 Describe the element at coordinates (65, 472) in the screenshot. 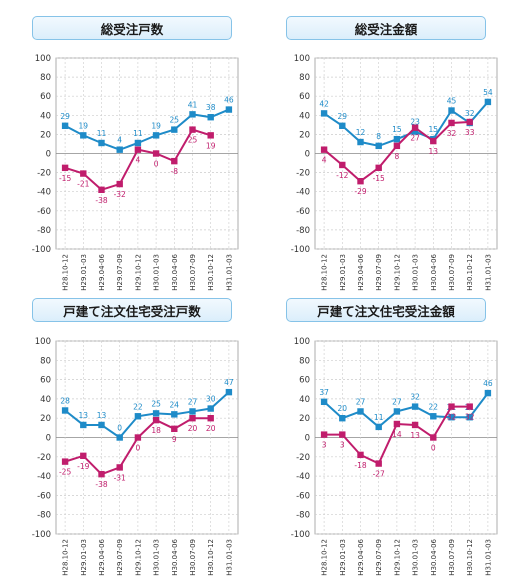

I see `data-label: -25` at that location.